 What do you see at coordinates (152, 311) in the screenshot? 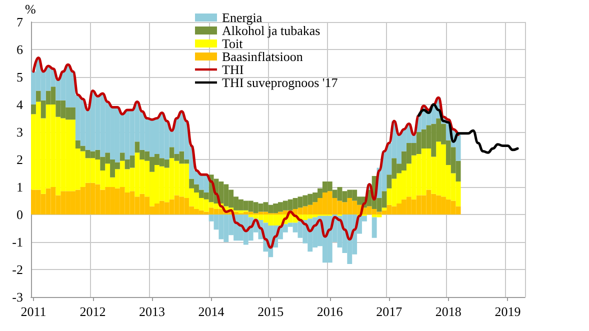
I see `x-tick-label: 2013` at bounding box center [152, 311].